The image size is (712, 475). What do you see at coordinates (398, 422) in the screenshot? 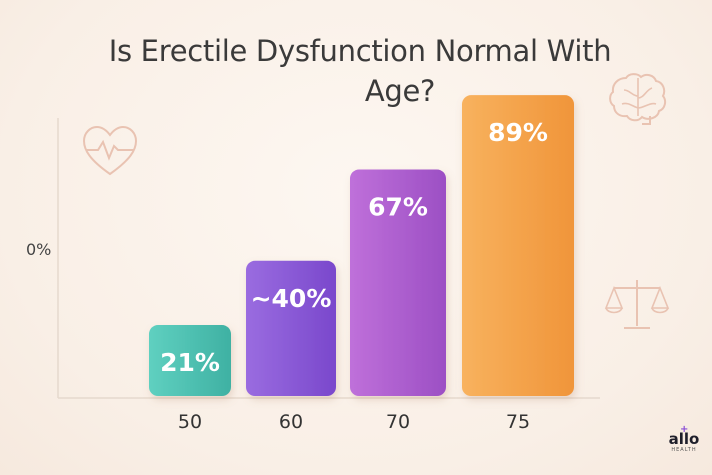
I see `x-tick-label: 70` at bounding box center [398, 422].